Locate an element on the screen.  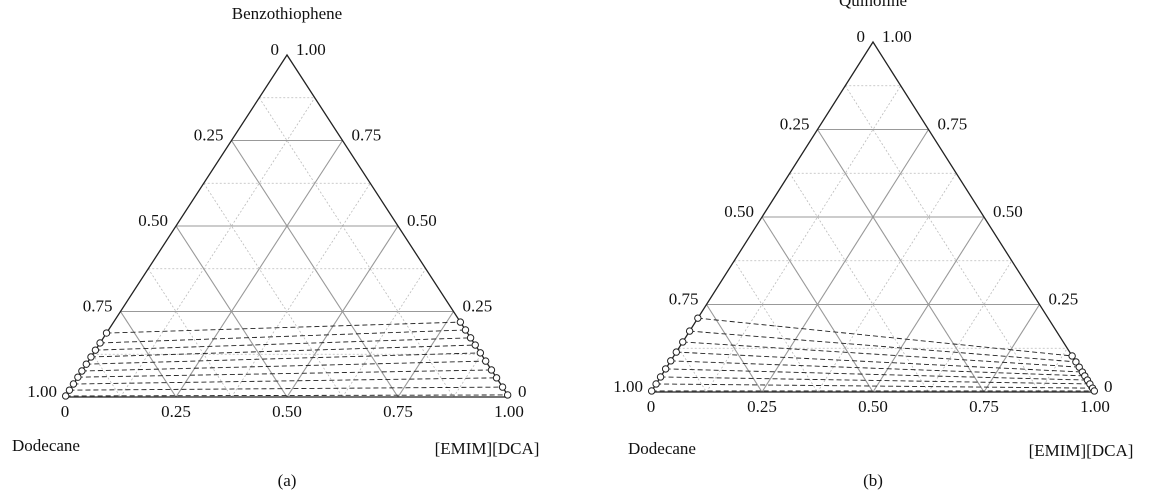
caption: (b) is located at coordinates (873, 480).